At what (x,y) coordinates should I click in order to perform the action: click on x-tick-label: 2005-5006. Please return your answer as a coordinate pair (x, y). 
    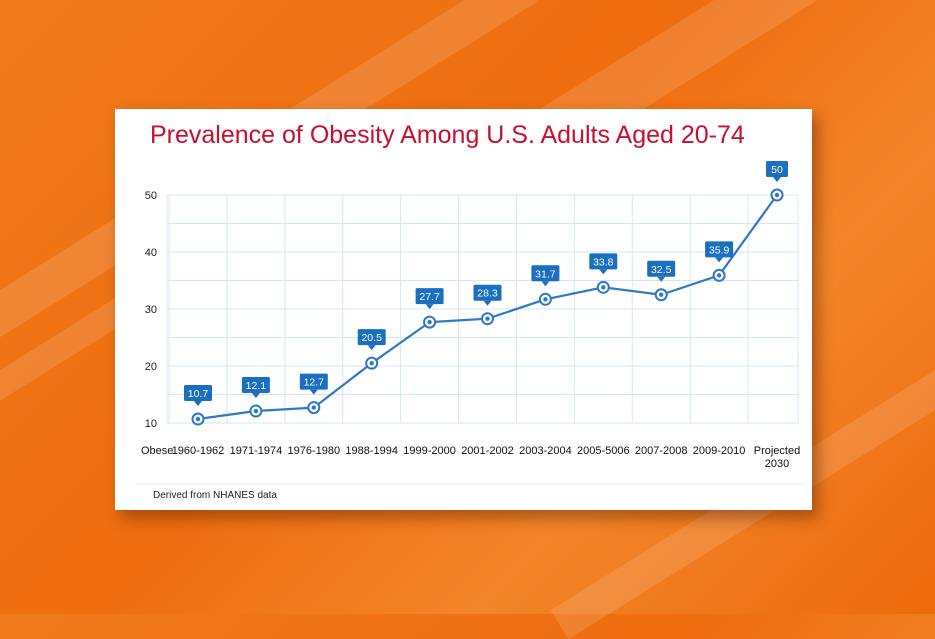
    Looking at the image, I should click on (603, 451).